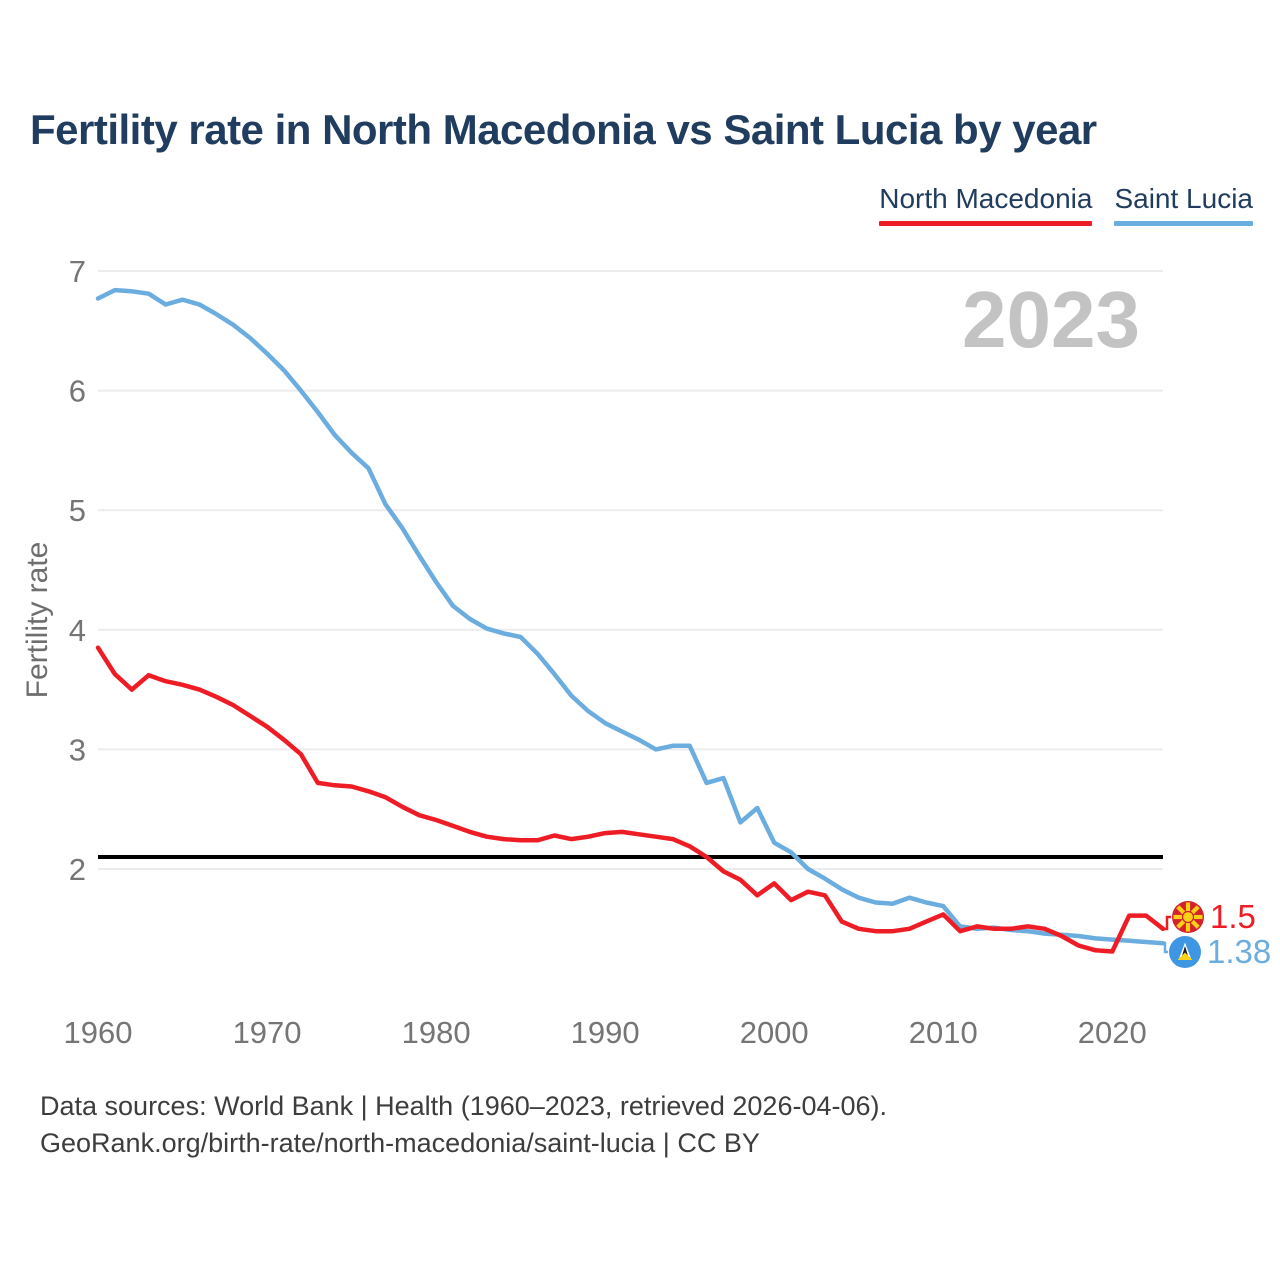 This screenshot has width=1280, height=1280. Describe the element at coordinates (1185, 956) in the screenshot. I see `flag-yellow-triangle` at that location.